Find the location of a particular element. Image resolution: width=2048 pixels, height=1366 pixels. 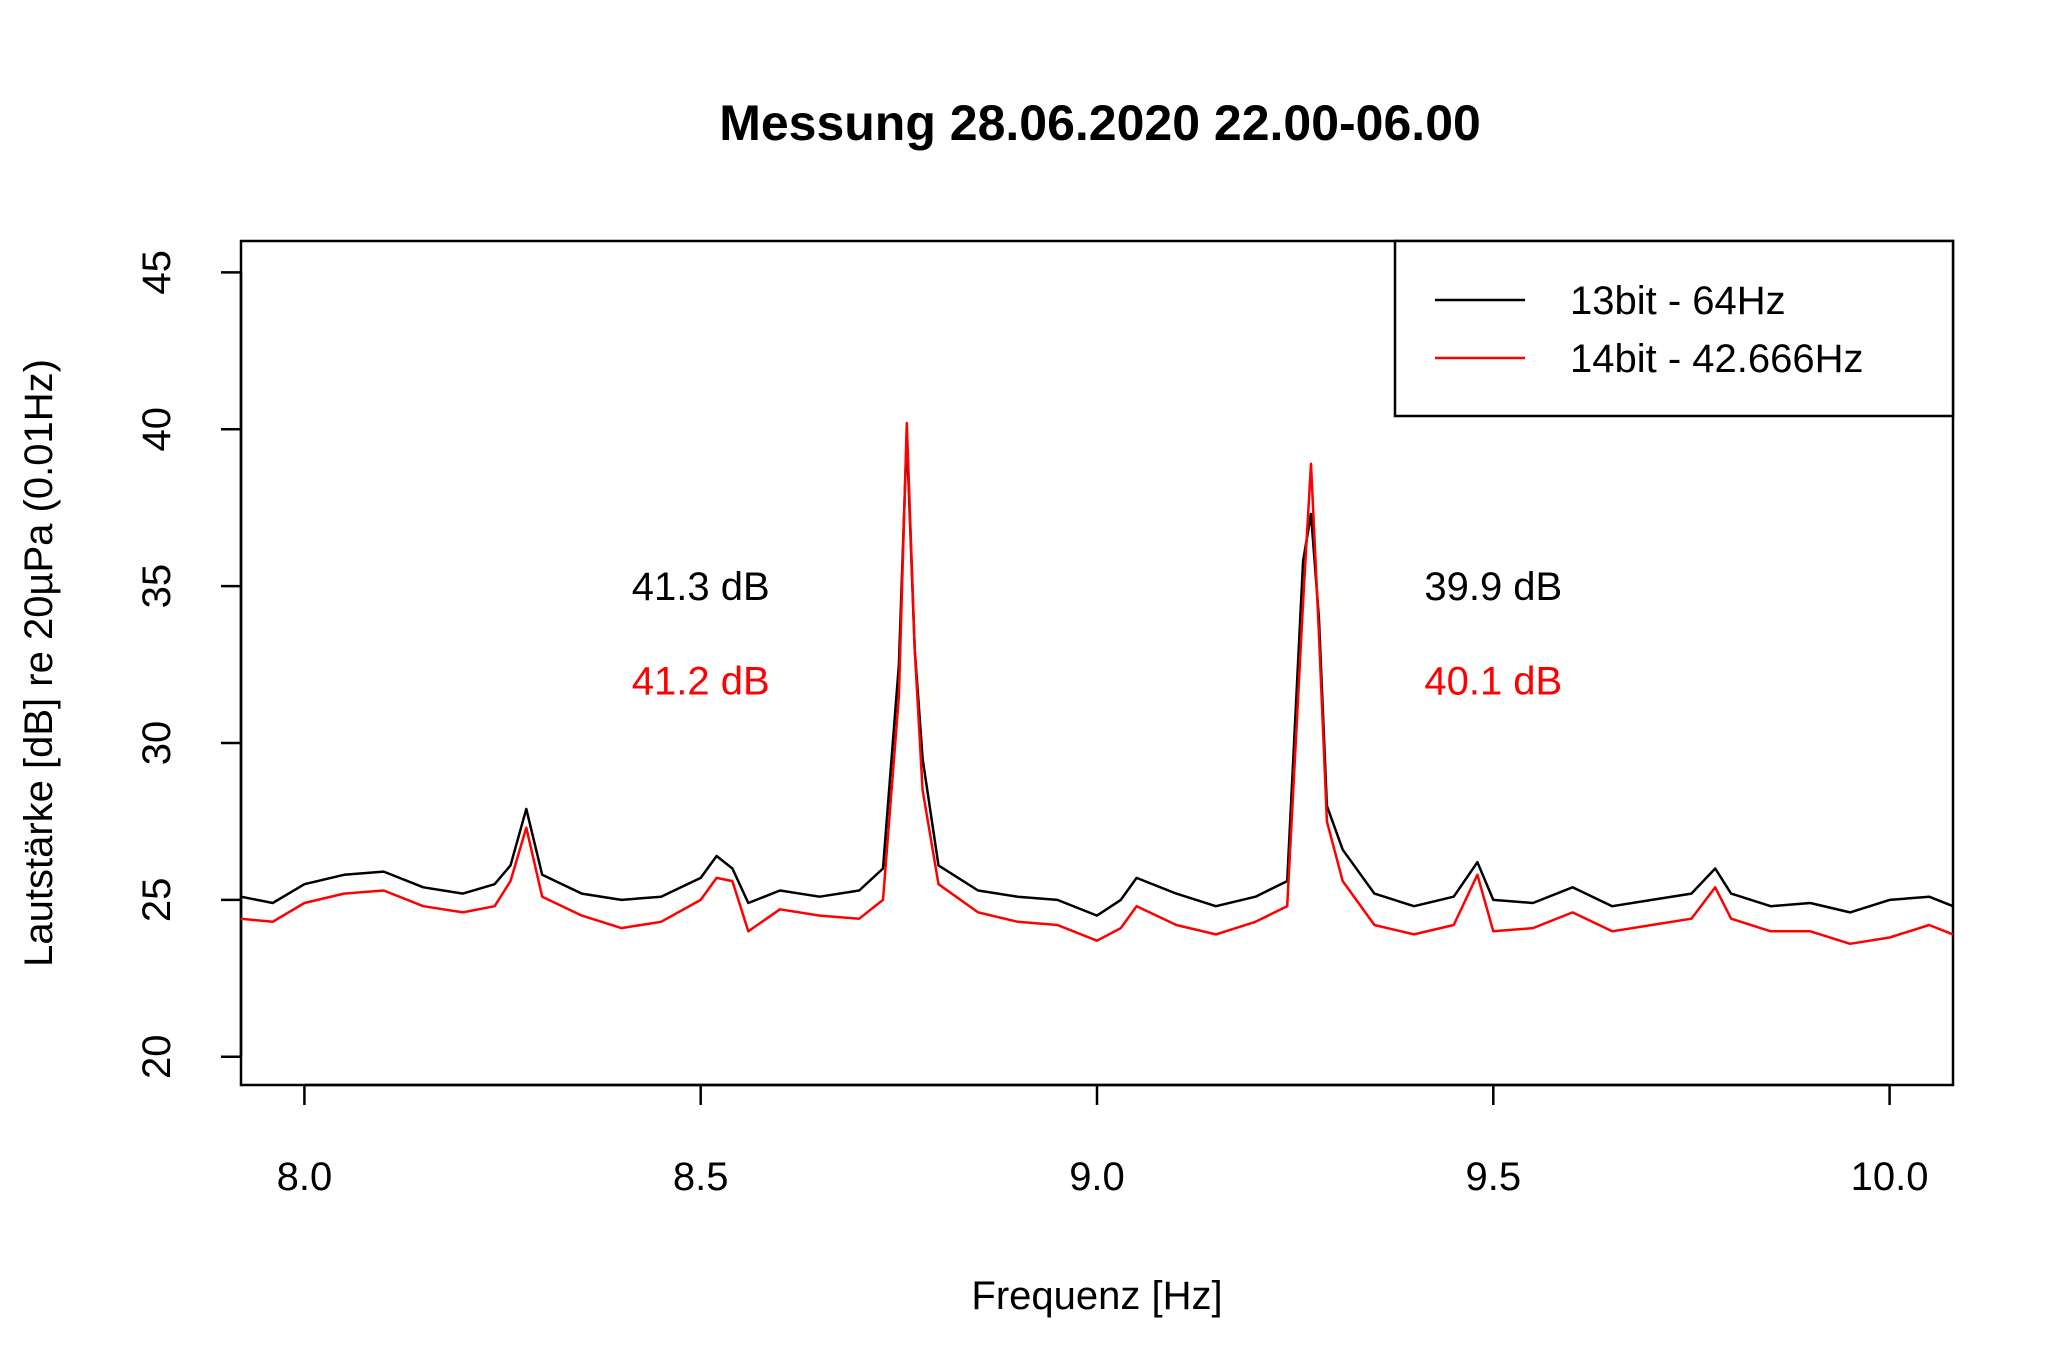

annotation-layer: 41.3 dB 41.2 dB 39.9 dB 40.1 dB is located at coordinates (1097, 634).